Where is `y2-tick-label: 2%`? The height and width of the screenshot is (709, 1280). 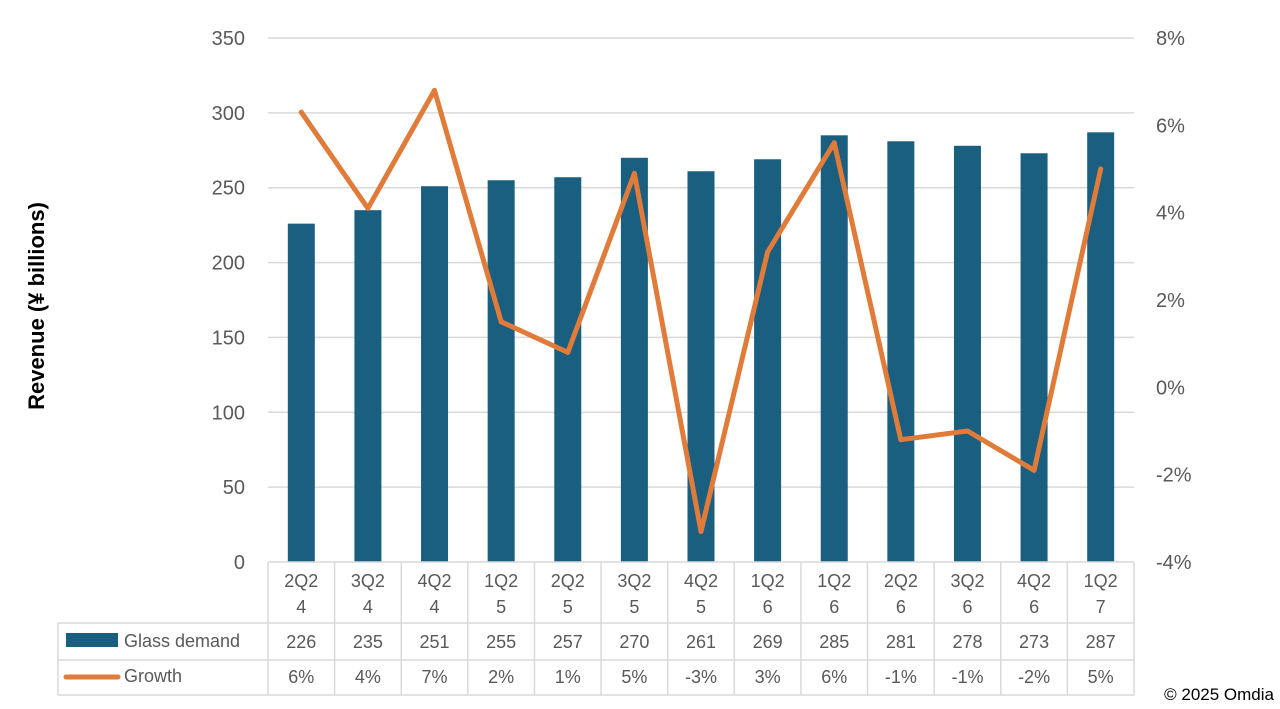 y2-tick-label: 2% is located at coordinates (1170, 301).